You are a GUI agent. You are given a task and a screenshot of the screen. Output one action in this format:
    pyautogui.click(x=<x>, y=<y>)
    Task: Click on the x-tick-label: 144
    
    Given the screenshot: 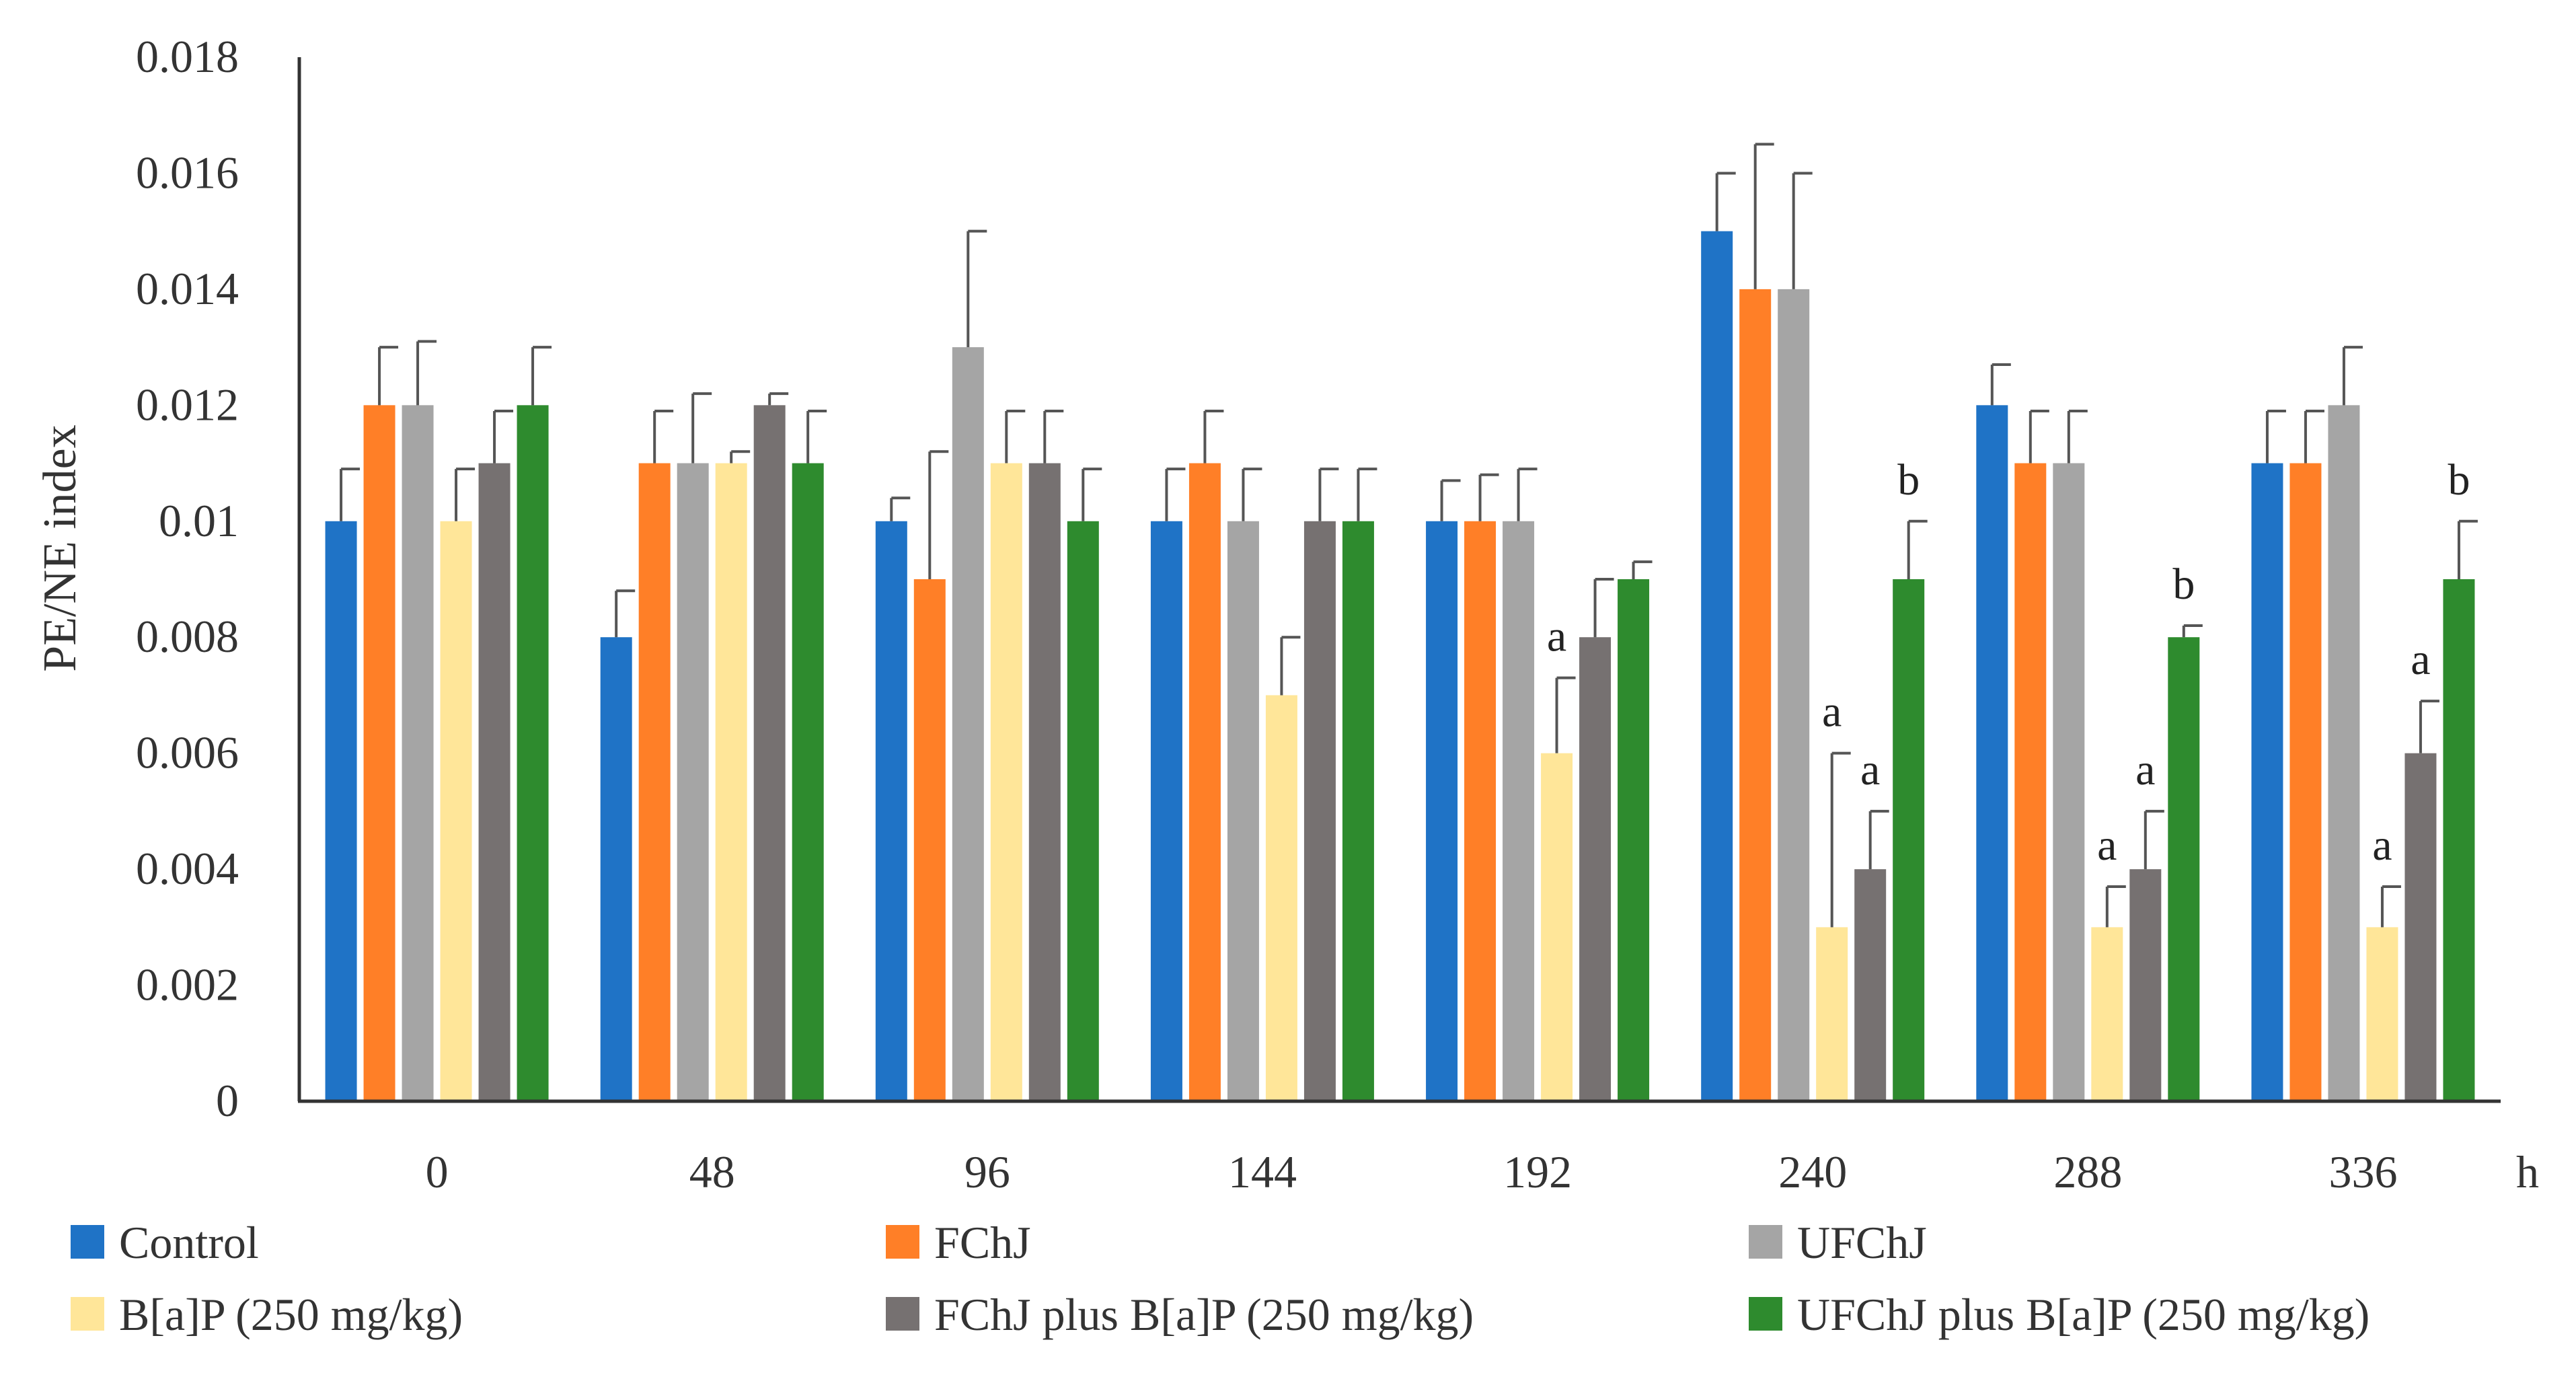 What is the action you would take?
    pyautogui.click(x=1262, y=1171)
    